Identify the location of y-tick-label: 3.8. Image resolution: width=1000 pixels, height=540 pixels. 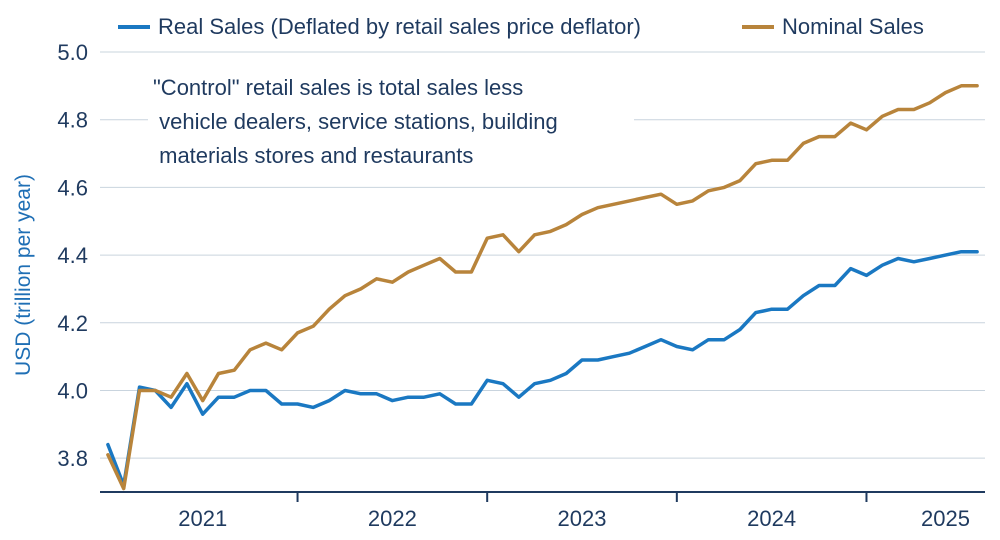
(72, 458).